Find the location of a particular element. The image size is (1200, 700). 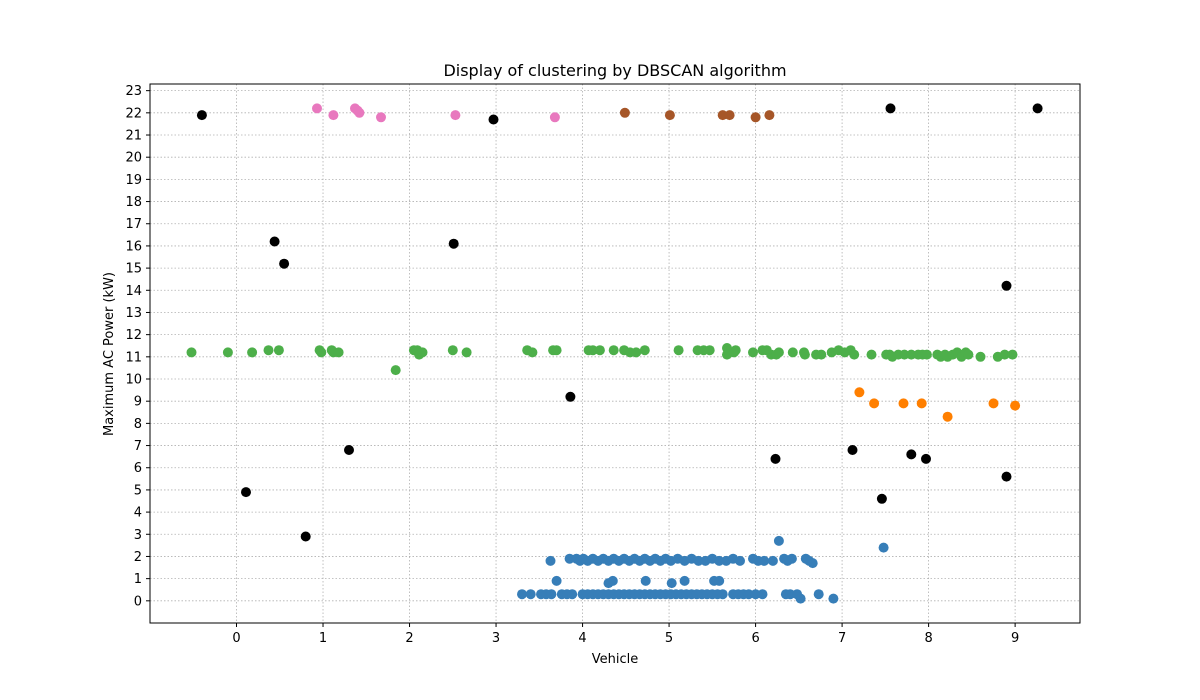

x-tick-label: 5 is located at coordinates (669, 638).